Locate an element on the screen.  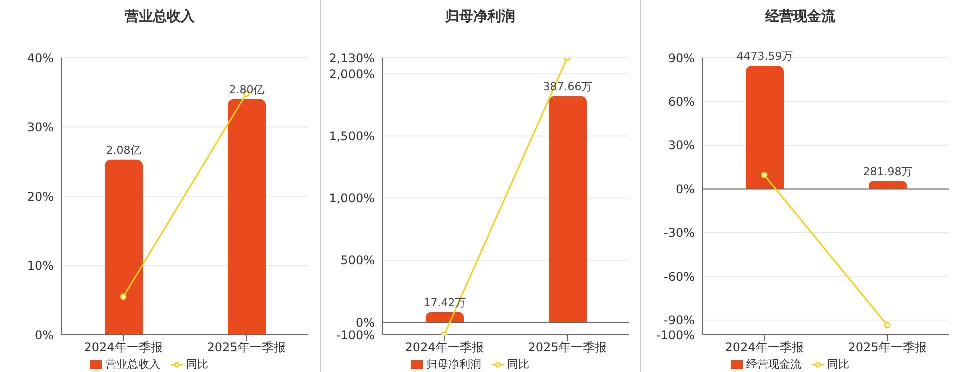
y-tick-label: -90% is located at coordinates (679, 321).